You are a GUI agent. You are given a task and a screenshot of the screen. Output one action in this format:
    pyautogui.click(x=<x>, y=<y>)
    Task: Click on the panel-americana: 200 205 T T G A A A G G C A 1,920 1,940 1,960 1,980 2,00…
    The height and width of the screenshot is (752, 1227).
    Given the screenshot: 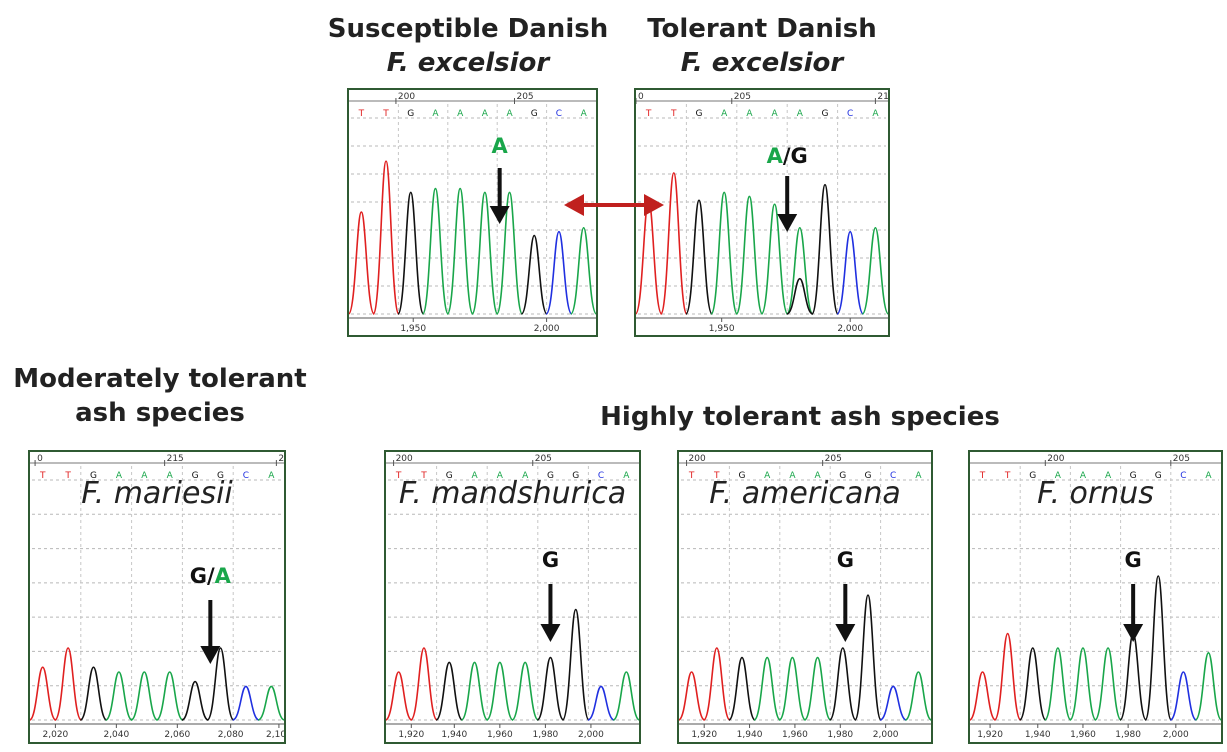 What is the action you would take?
    pyautogui.click(x=805, y=597)
    